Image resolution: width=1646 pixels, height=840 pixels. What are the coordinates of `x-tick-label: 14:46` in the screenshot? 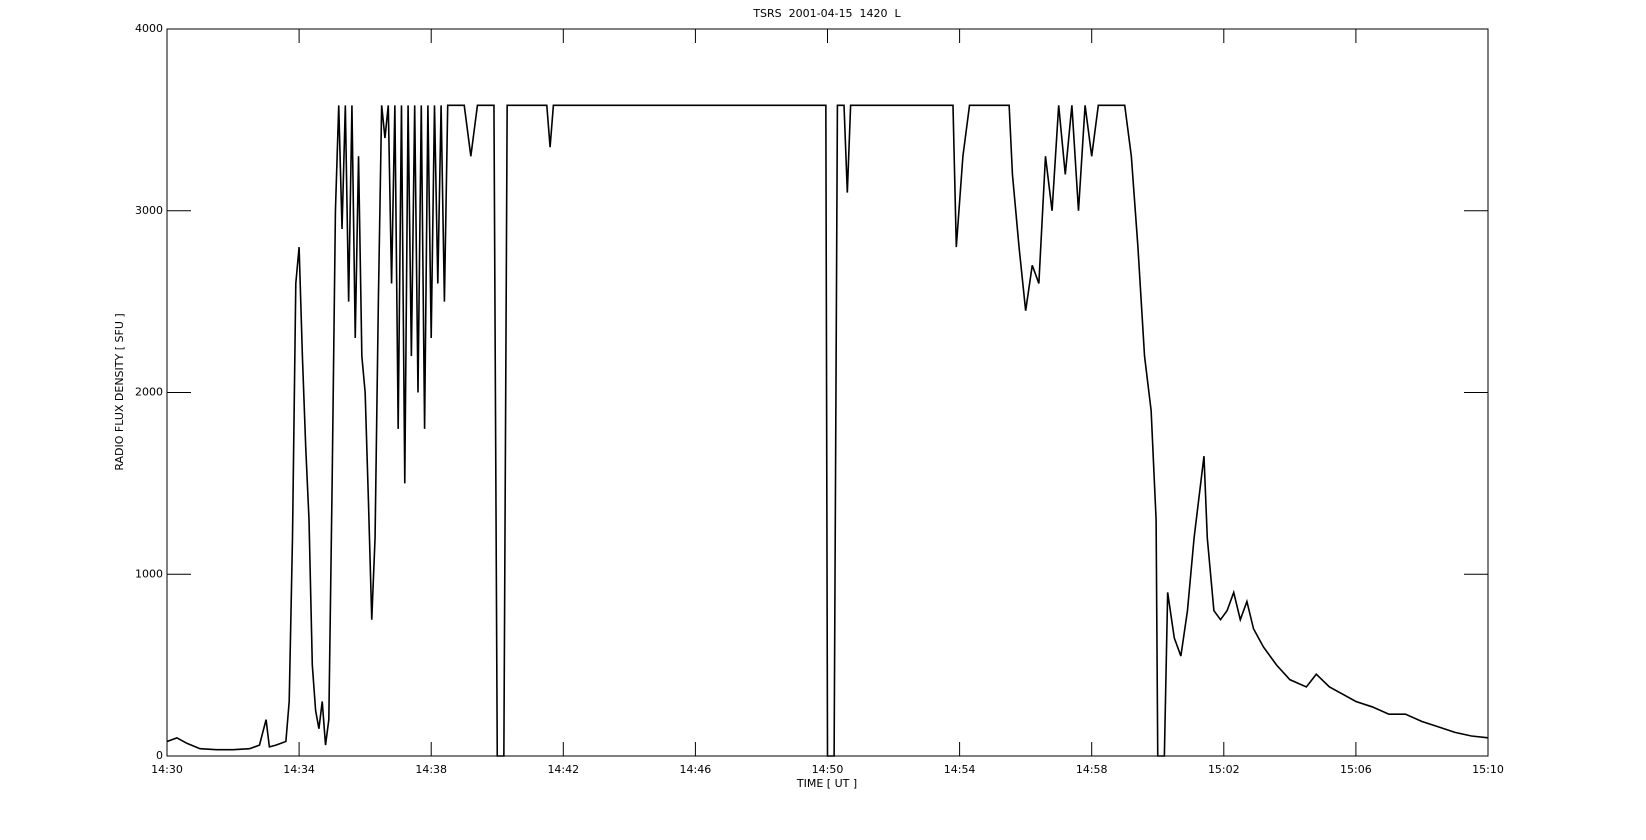 It's located at (696, 769).